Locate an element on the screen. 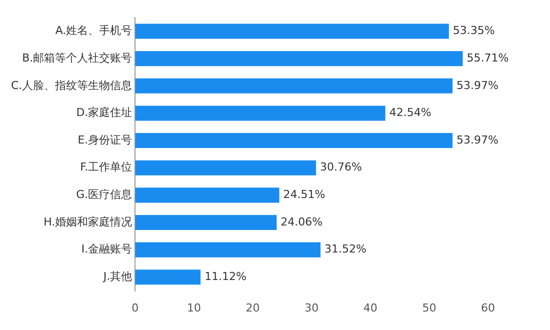 The image size is (550, 330). y-tick-label: J.其他 is located at coordinates (117, 276).